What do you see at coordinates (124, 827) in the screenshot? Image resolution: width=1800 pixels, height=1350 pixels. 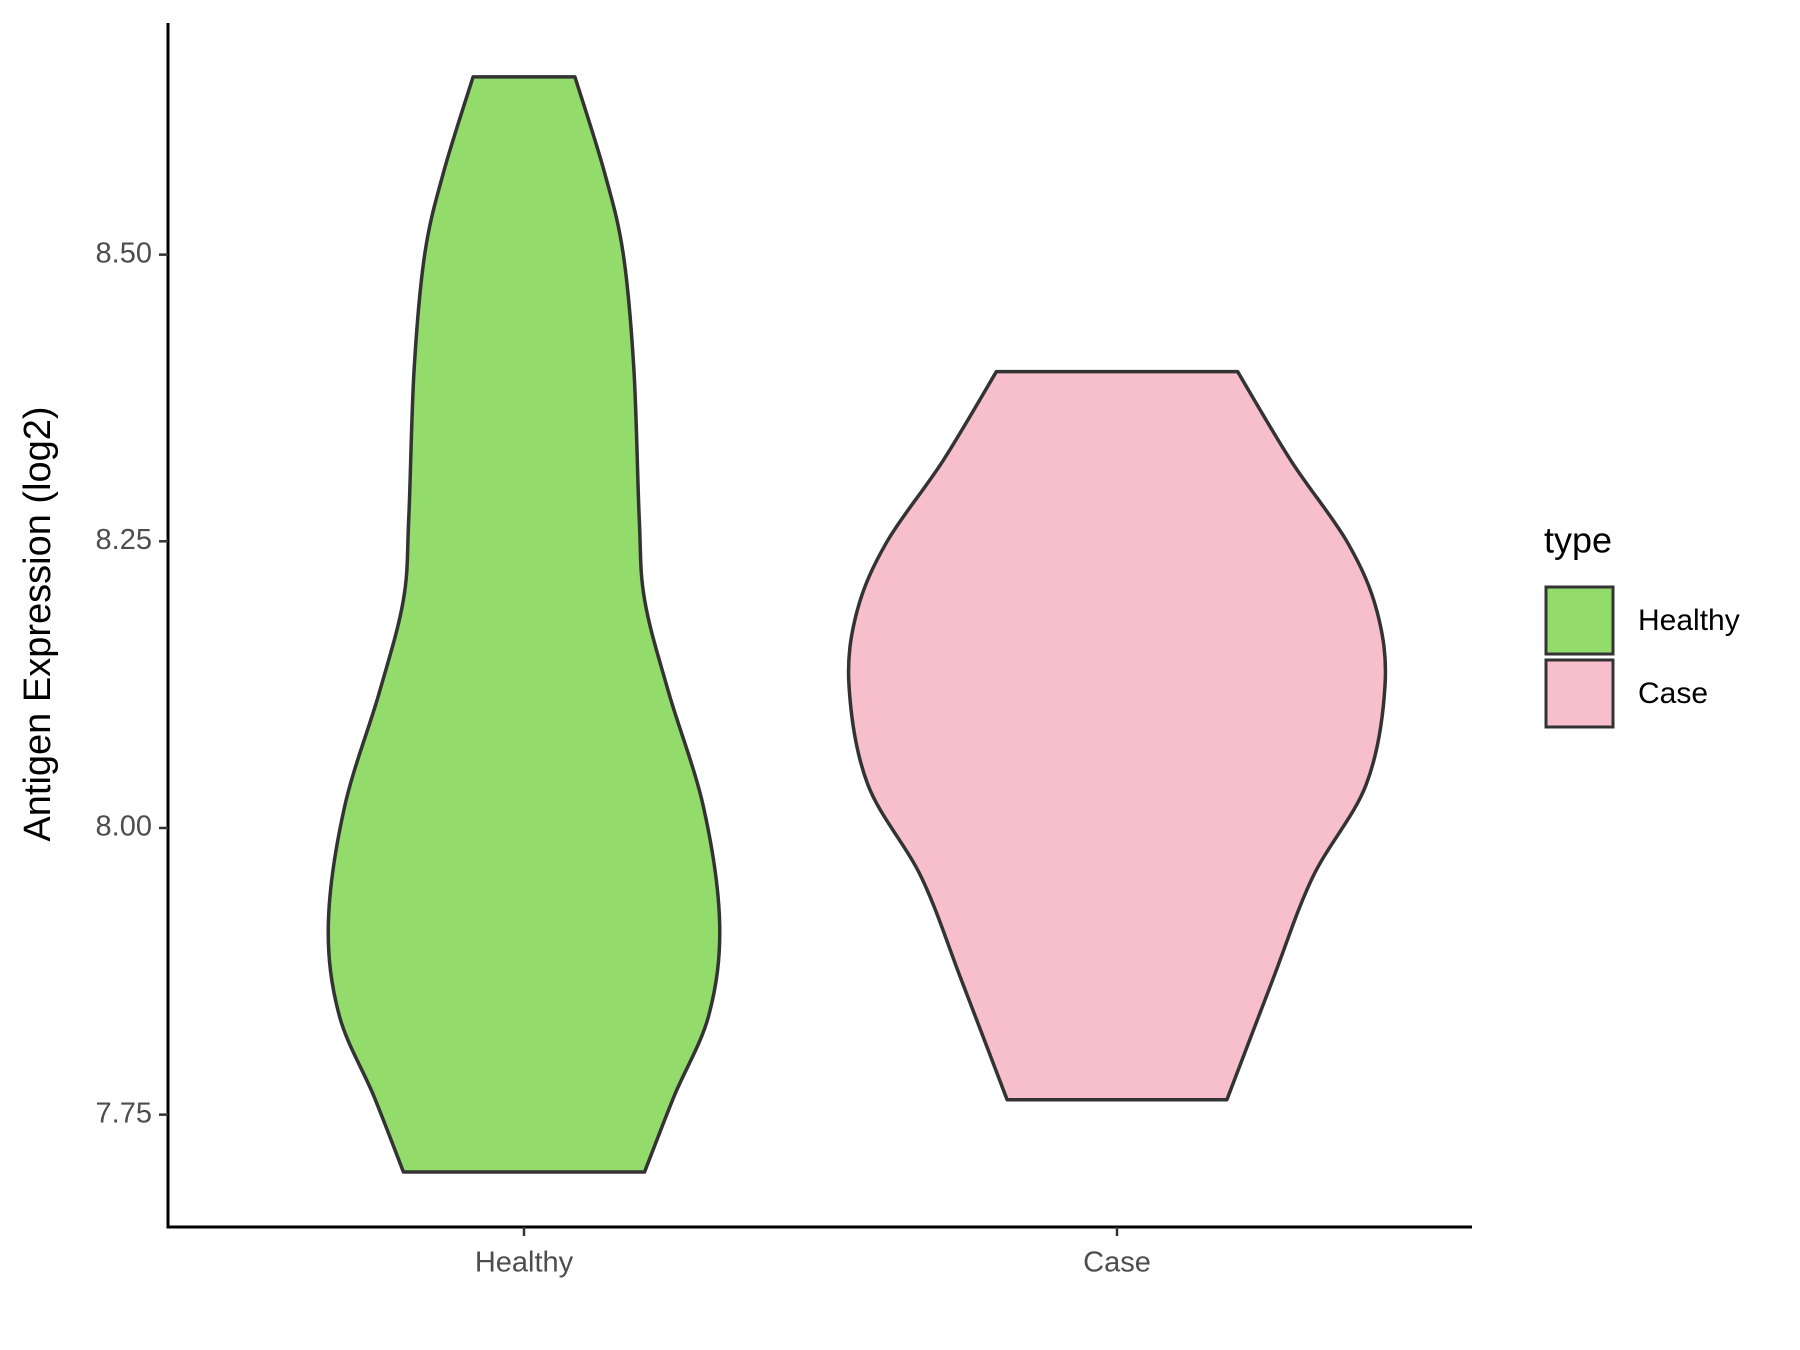 I see `y-tick-label: 8.00` at bounding box center [124, 827].